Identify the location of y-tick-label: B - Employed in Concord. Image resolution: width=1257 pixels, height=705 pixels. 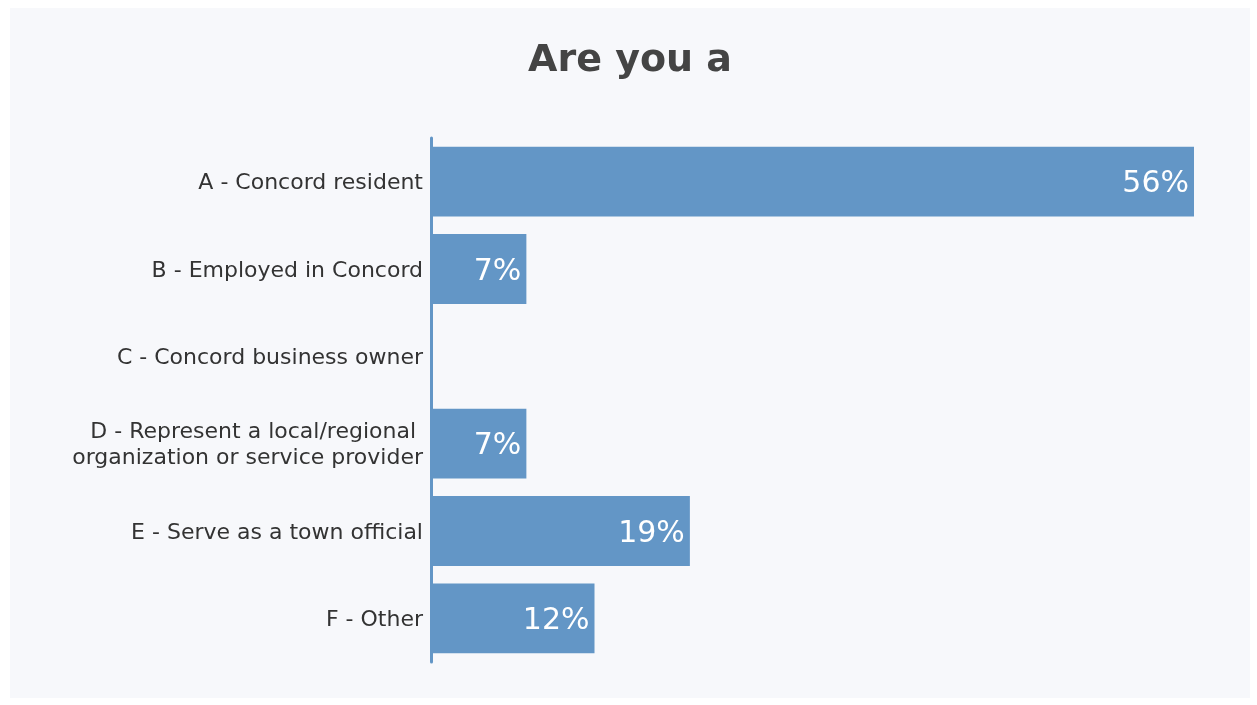
(287, 269).